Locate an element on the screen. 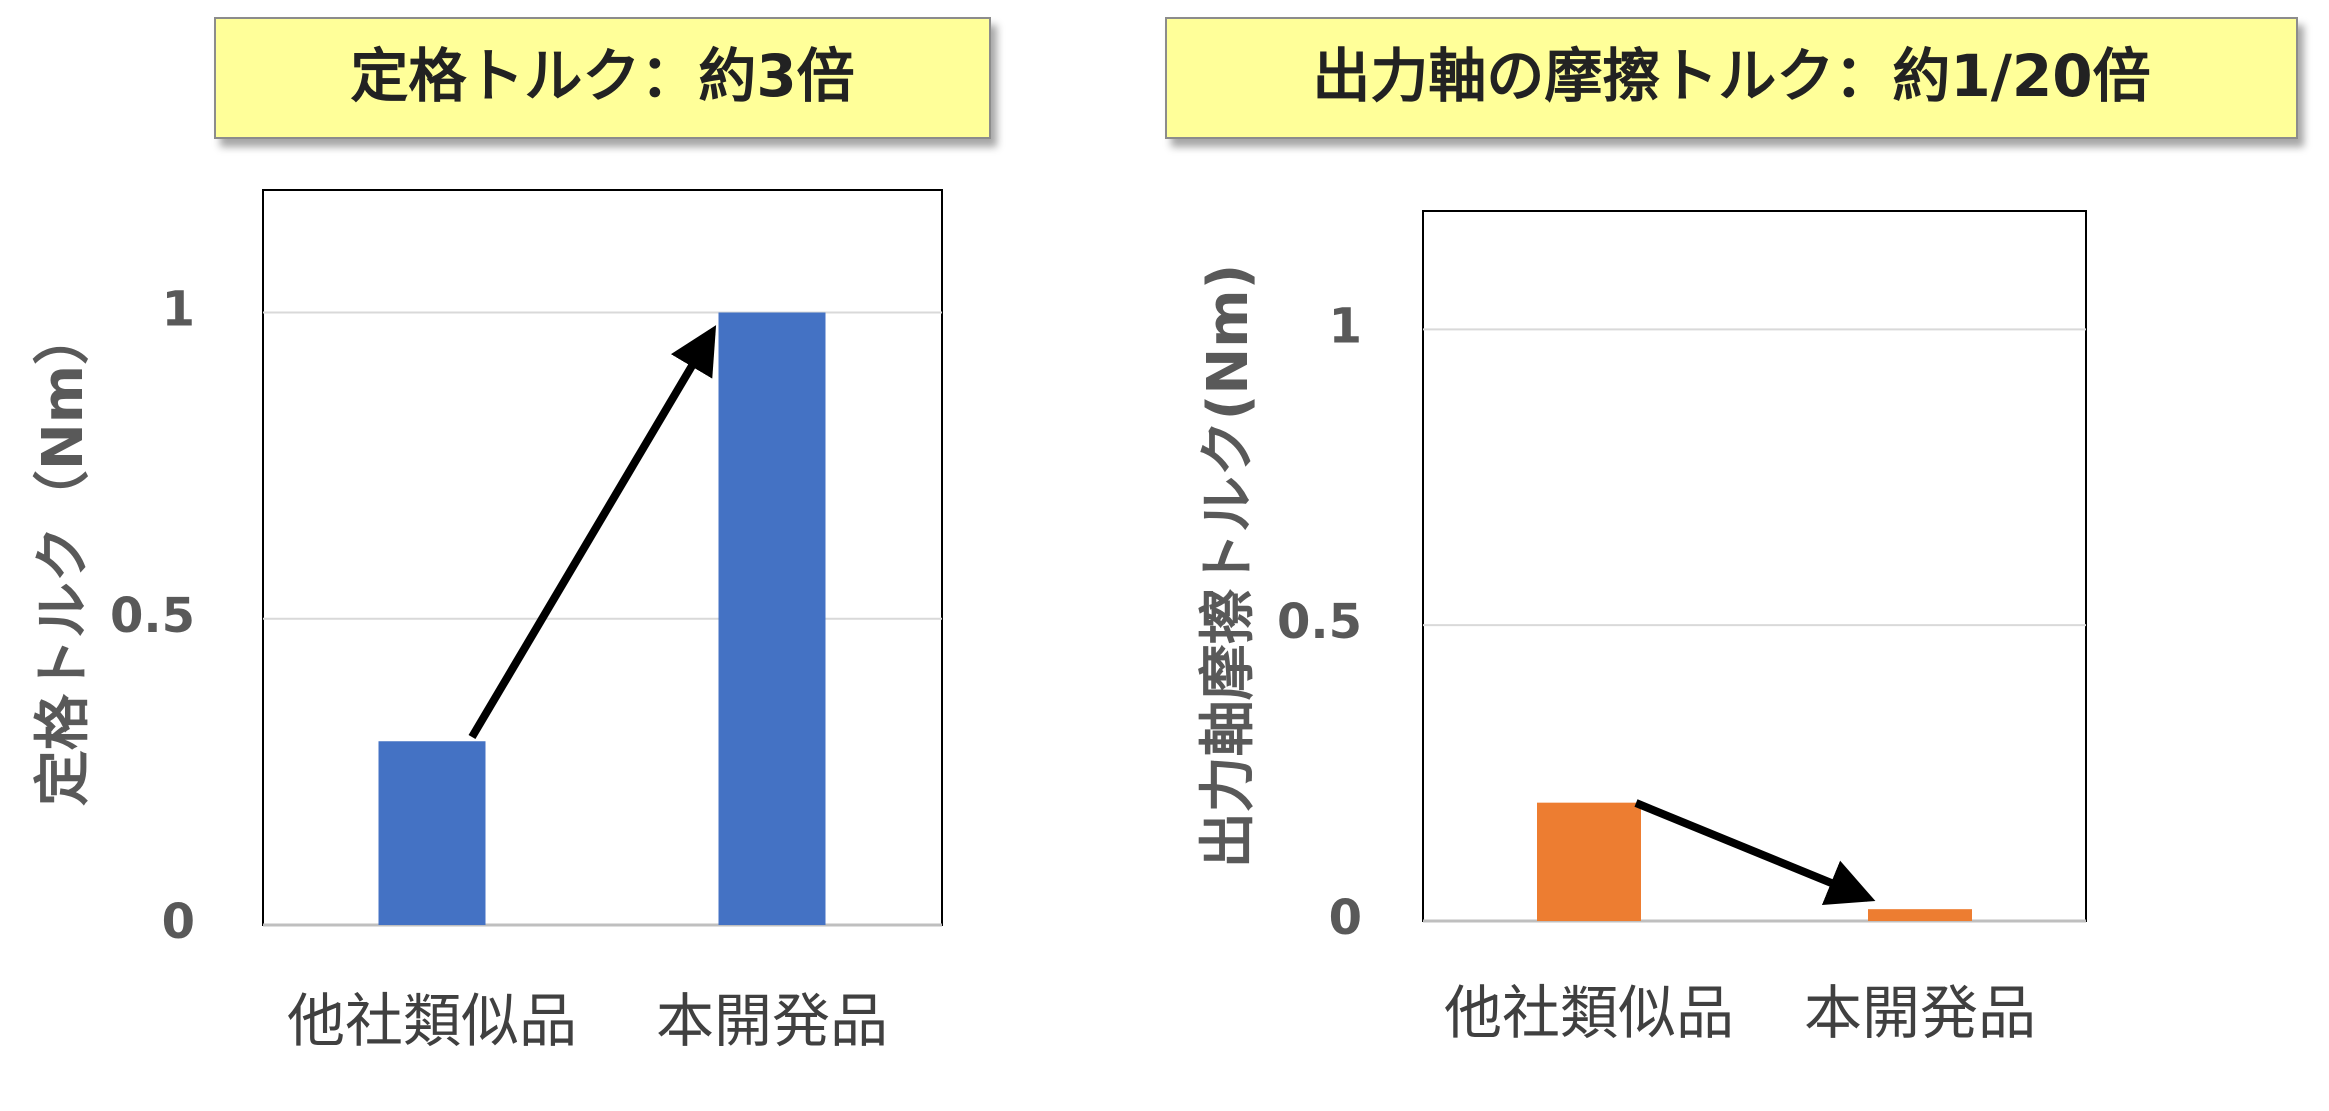 The width and height of the screenshot is (2329, 1111). chart-title: 出力軸の摩擦トルク：約1/20倍 is located at coordinates (1731, 76).